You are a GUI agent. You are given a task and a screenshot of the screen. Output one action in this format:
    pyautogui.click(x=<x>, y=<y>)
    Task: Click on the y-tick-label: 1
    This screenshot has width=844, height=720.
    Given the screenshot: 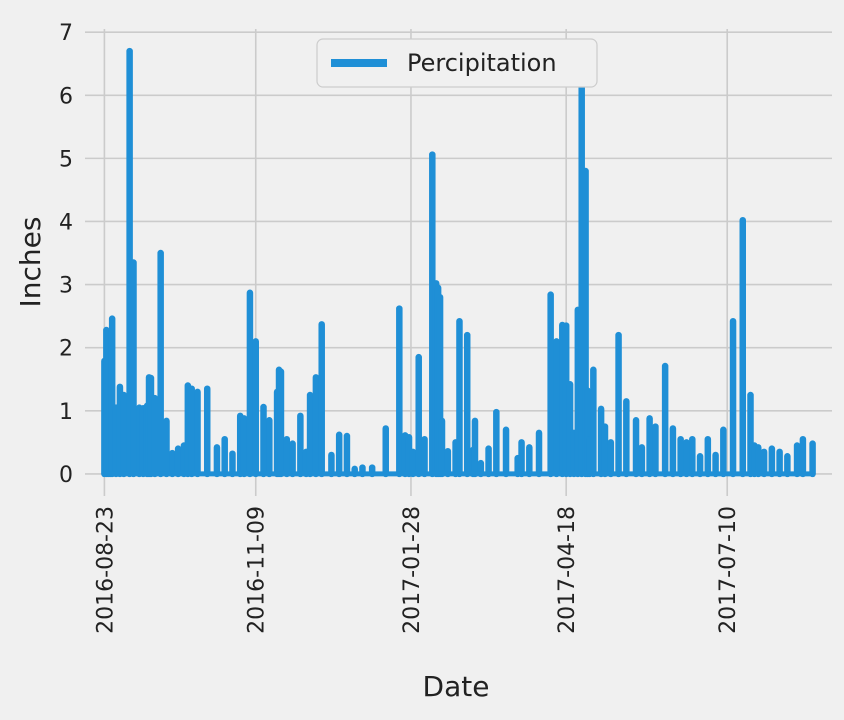 What is the action you would take?
    pyautogui.click(x=66, y=412)
    